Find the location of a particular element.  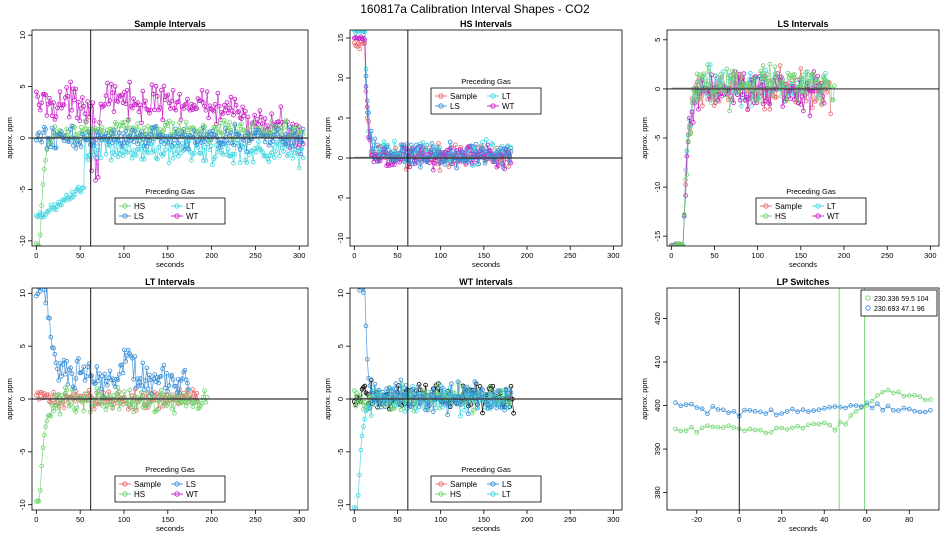

y-tick-label: 10 is located at coordinates (340, 78).